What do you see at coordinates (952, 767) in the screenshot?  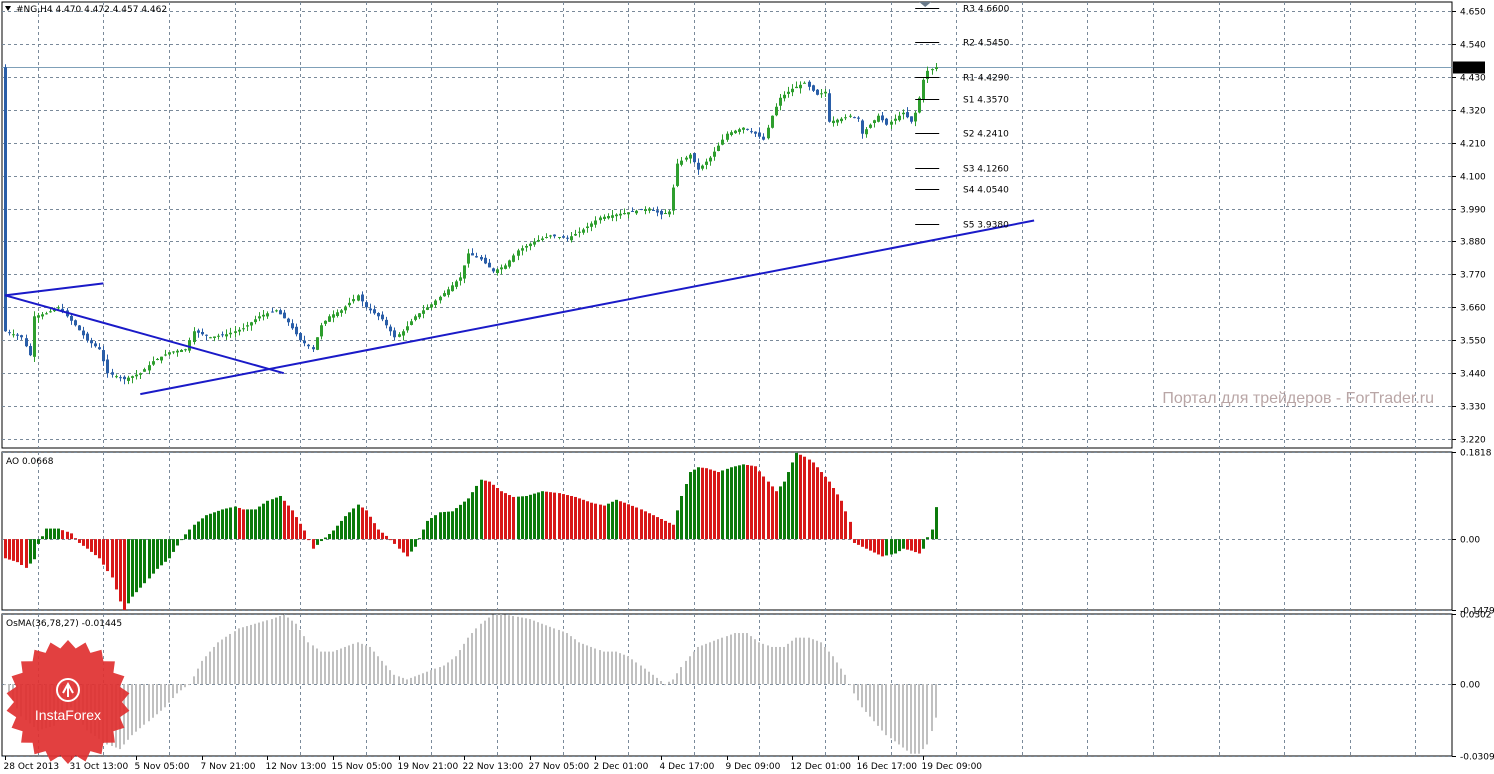 I see `time-axis-label: 19 Dec 09:00` at bounding box center [952, 767].